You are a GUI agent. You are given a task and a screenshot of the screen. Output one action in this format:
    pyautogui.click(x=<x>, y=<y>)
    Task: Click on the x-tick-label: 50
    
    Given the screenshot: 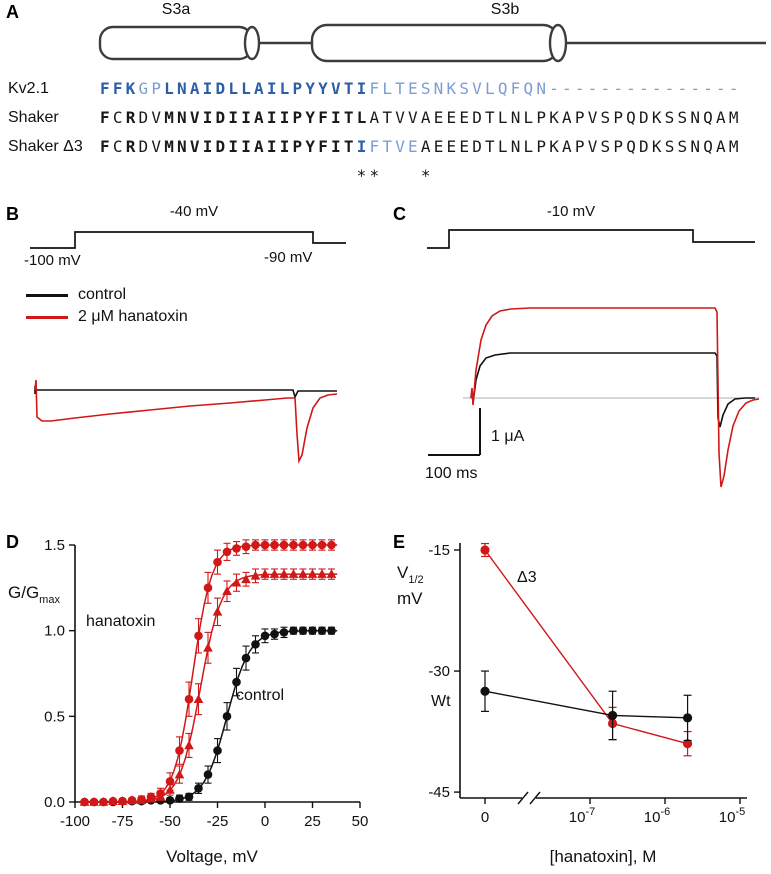 What is the action you would take?
    pyautogui.click(x=360, y=821)
    